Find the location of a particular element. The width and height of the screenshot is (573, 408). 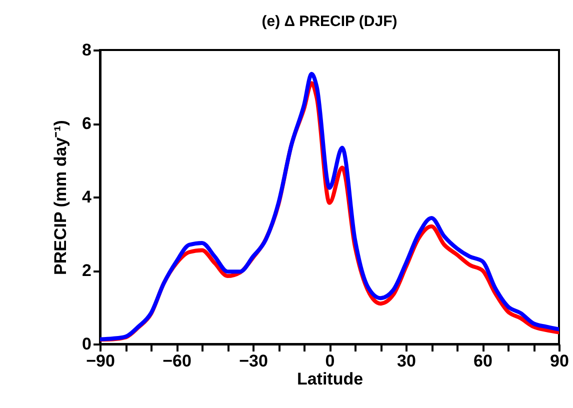

y-tick-label: 0 is located at coordinates (87, 344).